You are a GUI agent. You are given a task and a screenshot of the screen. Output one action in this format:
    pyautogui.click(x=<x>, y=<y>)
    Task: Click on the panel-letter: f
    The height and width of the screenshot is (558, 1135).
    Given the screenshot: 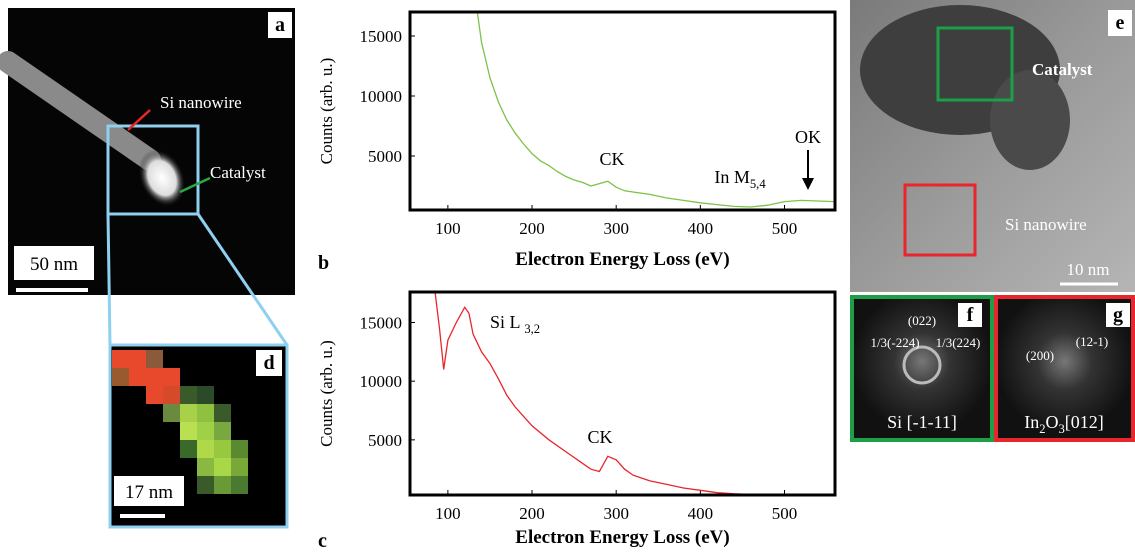 What is the action you would take?
    pyautogui.click(x=970, y=315)
    